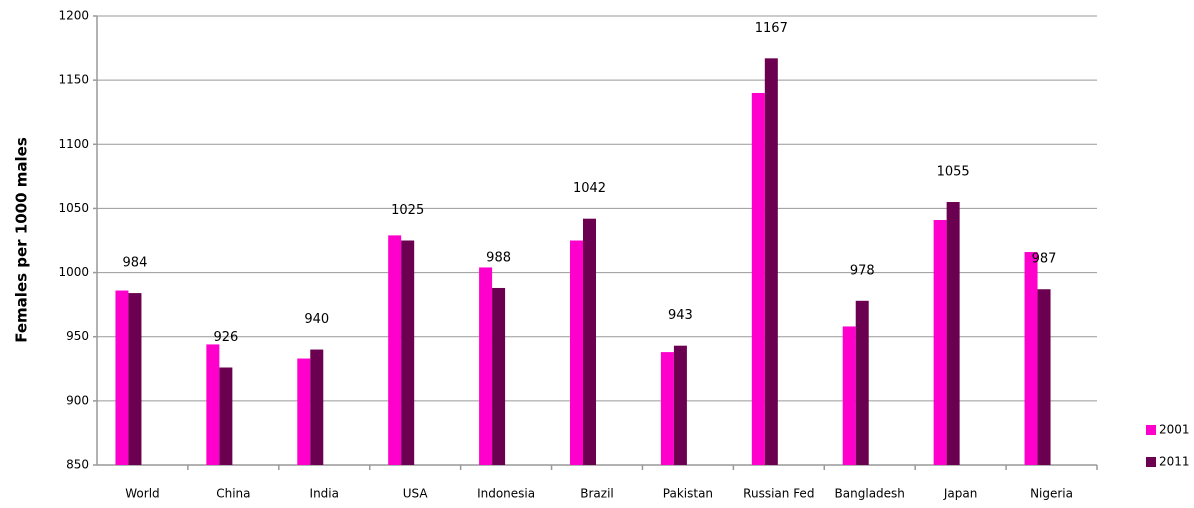 The image size is (1194, 508). I want to click on y-tick-label: 900, so click(77, 400).